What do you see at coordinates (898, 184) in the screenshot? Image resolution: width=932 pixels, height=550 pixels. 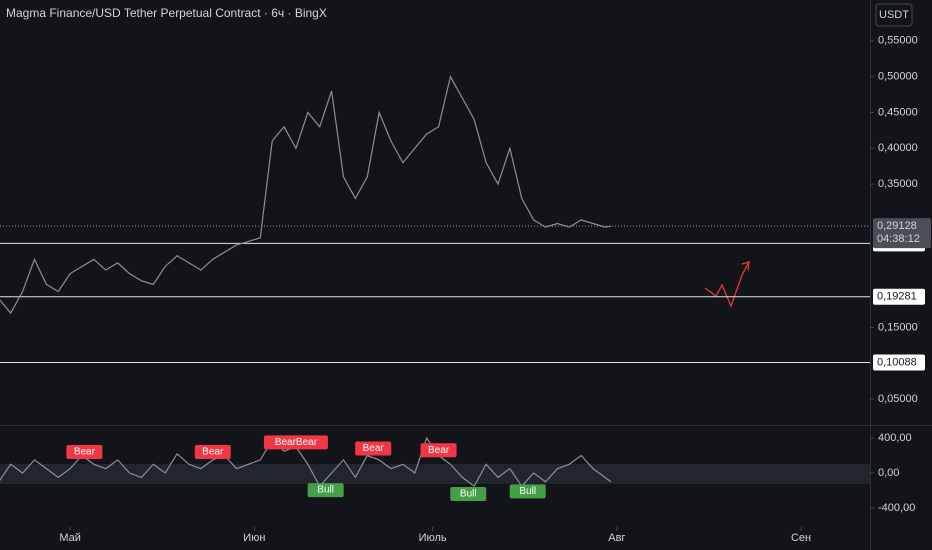 I see `y-tick-label: 0,35000` at bounding box center [898, 184].